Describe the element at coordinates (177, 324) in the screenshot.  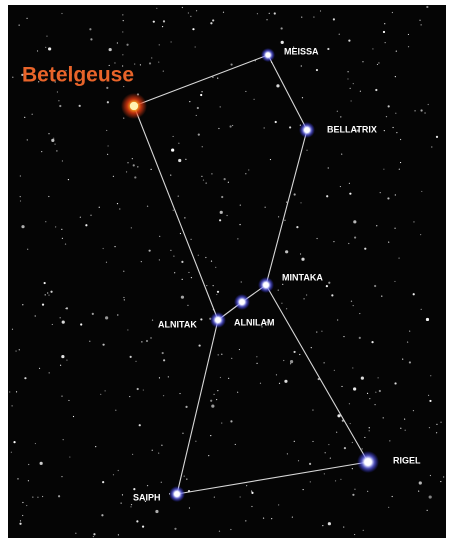
I see `star-label: ALNITAK` at that location.